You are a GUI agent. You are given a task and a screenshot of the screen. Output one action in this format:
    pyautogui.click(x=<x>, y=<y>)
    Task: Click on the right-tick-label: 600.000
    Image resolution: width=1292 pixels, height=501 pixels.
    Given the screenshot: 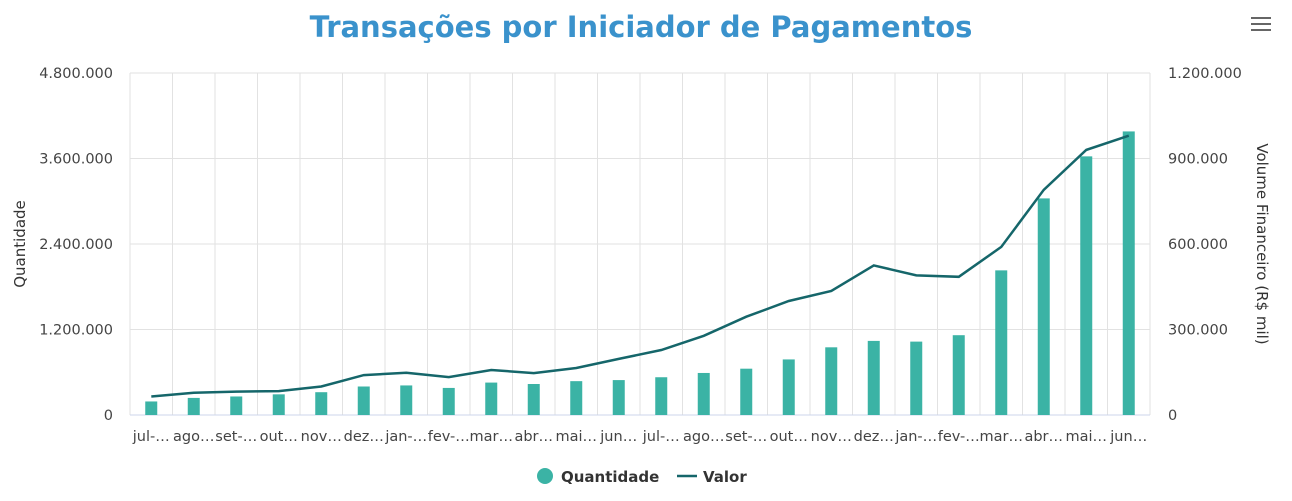 What is the action you would take?
    pyautogui.click(x=1198, y=245)
    